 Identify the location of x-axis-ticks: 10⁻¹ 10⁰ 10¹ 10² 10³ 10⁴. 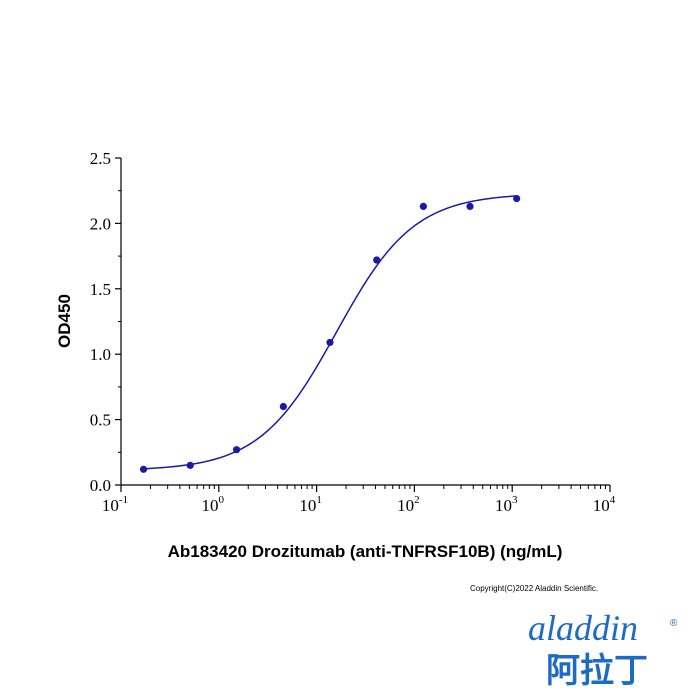
(359, 500).